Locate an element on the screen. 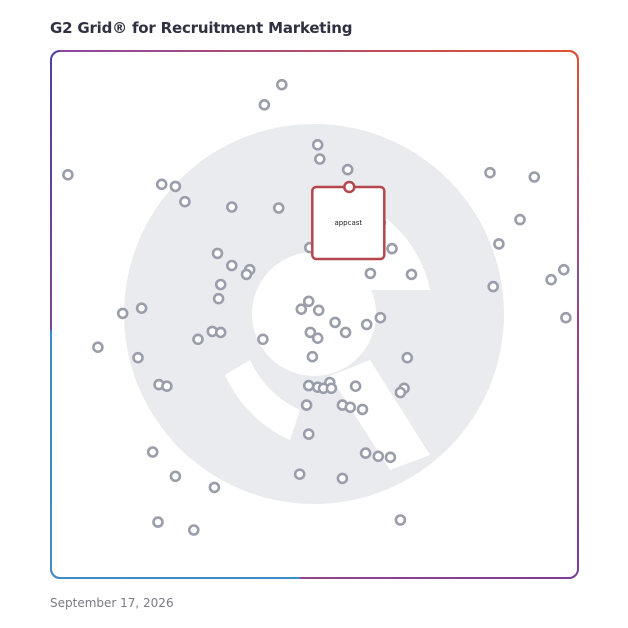  highlight-point-marker is located at coordinates (349, 187).